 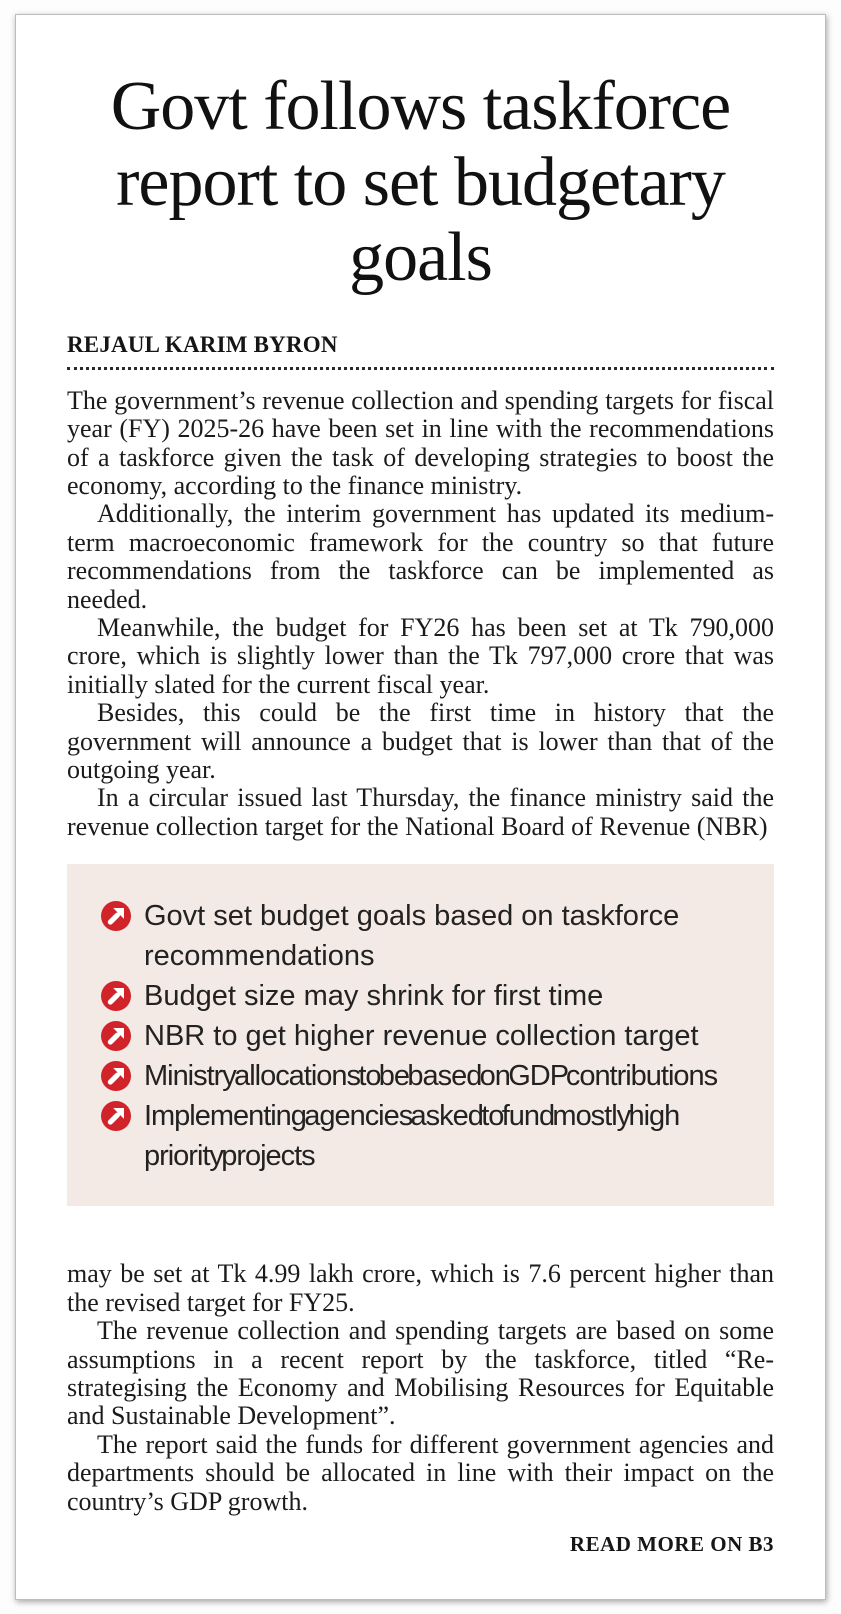 I want to click on byline-divider, so click(x=420, y=368).